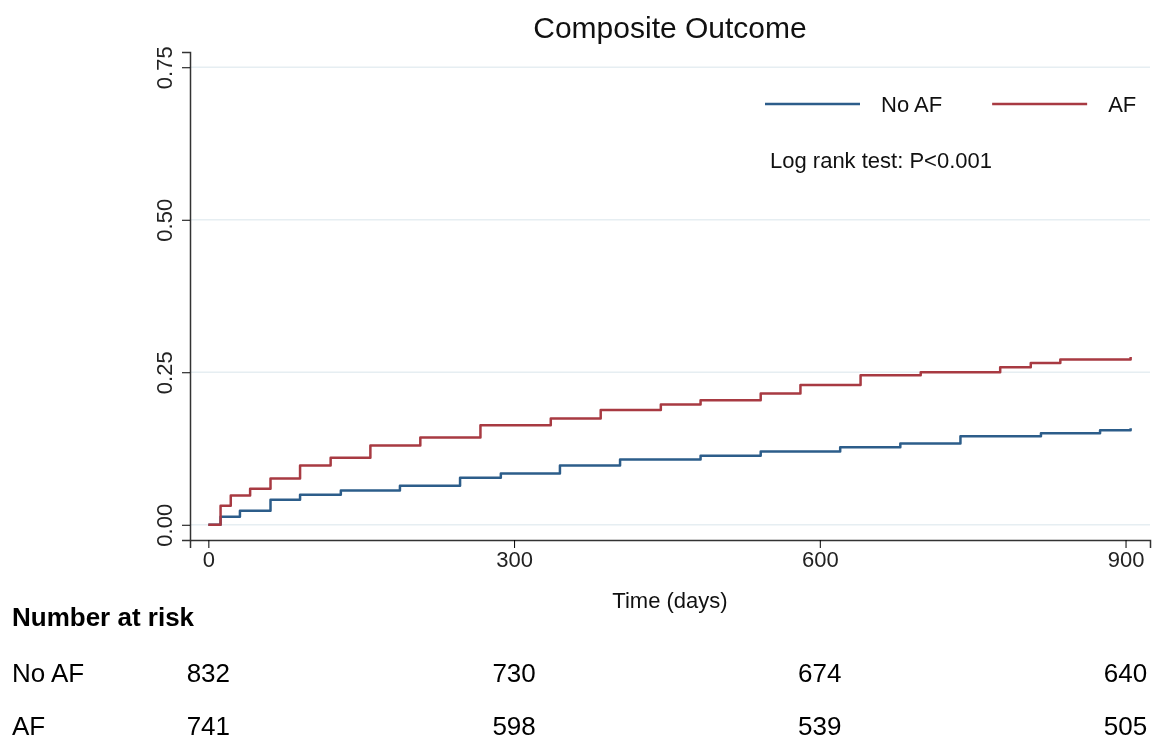 The image size is (1158, 752). What do you see at coordinates (670, 600) in the screenshot?
I see `x-axis-title: Time (days)` at bounding box center [670, 600].